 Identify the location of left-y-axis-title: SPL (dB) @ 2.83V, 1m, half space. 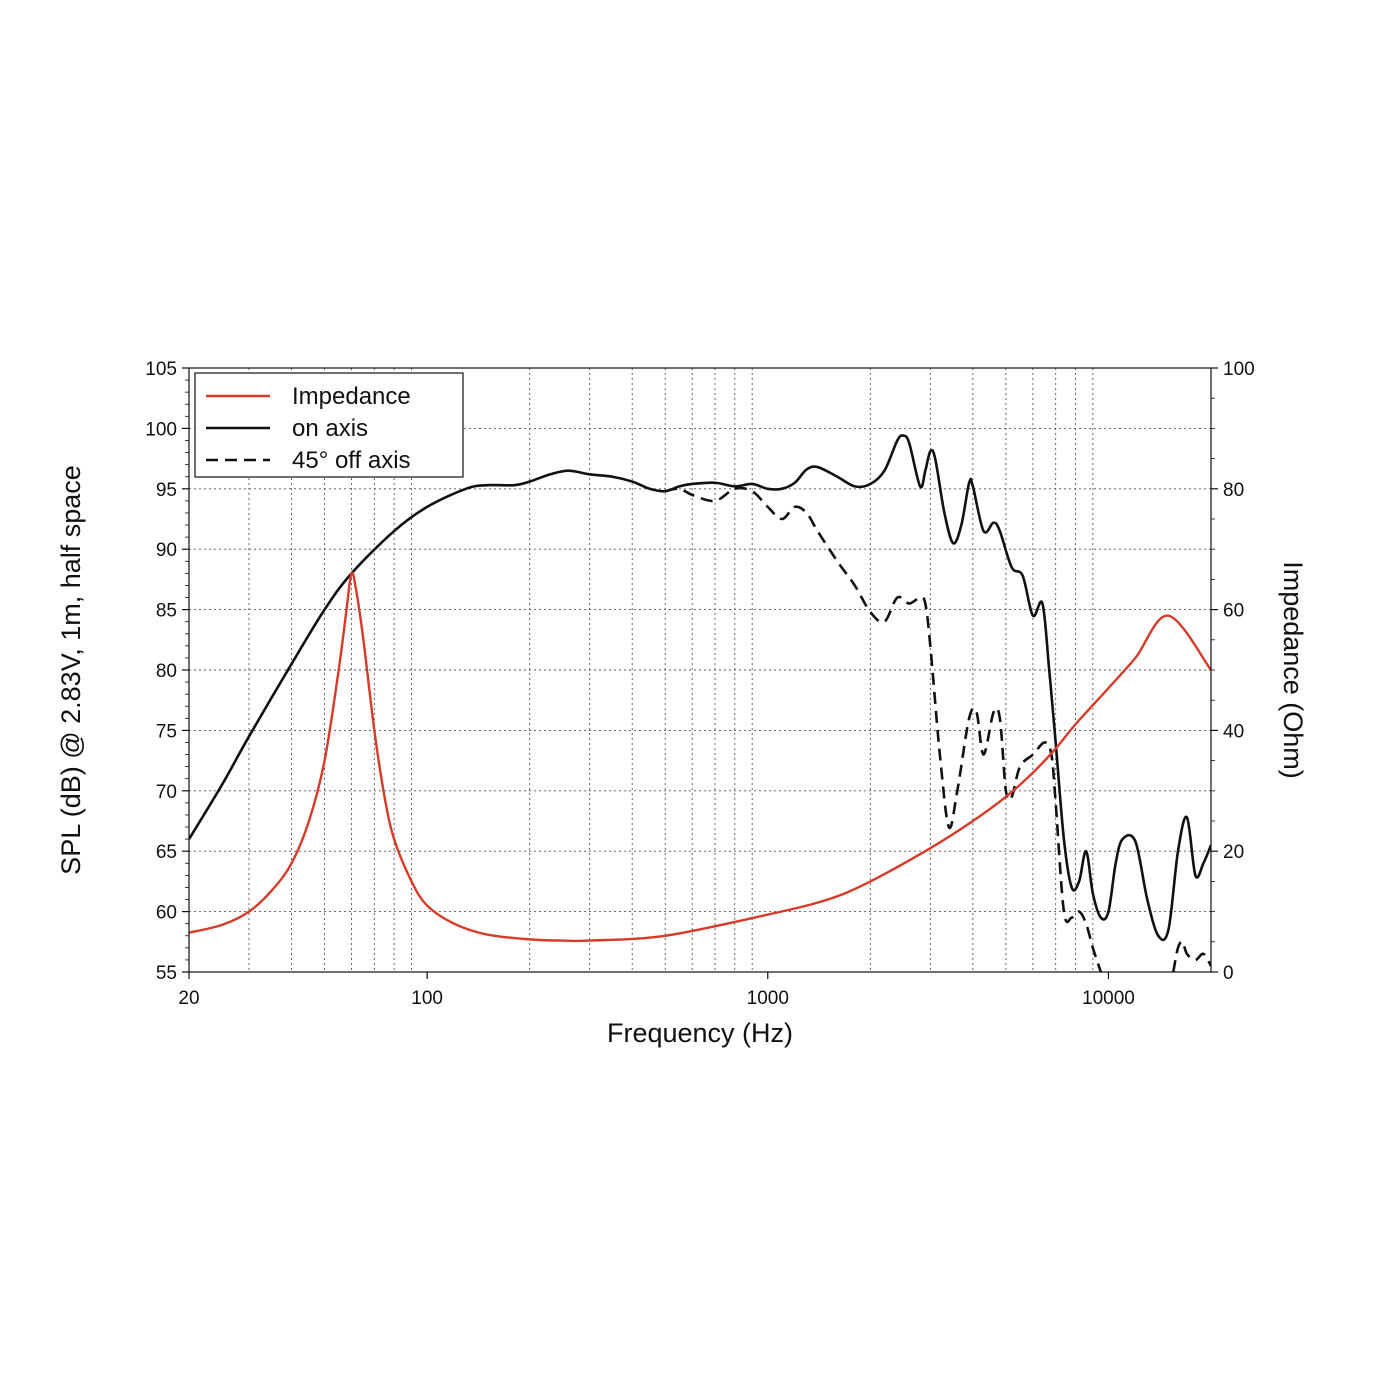
(71, 670).